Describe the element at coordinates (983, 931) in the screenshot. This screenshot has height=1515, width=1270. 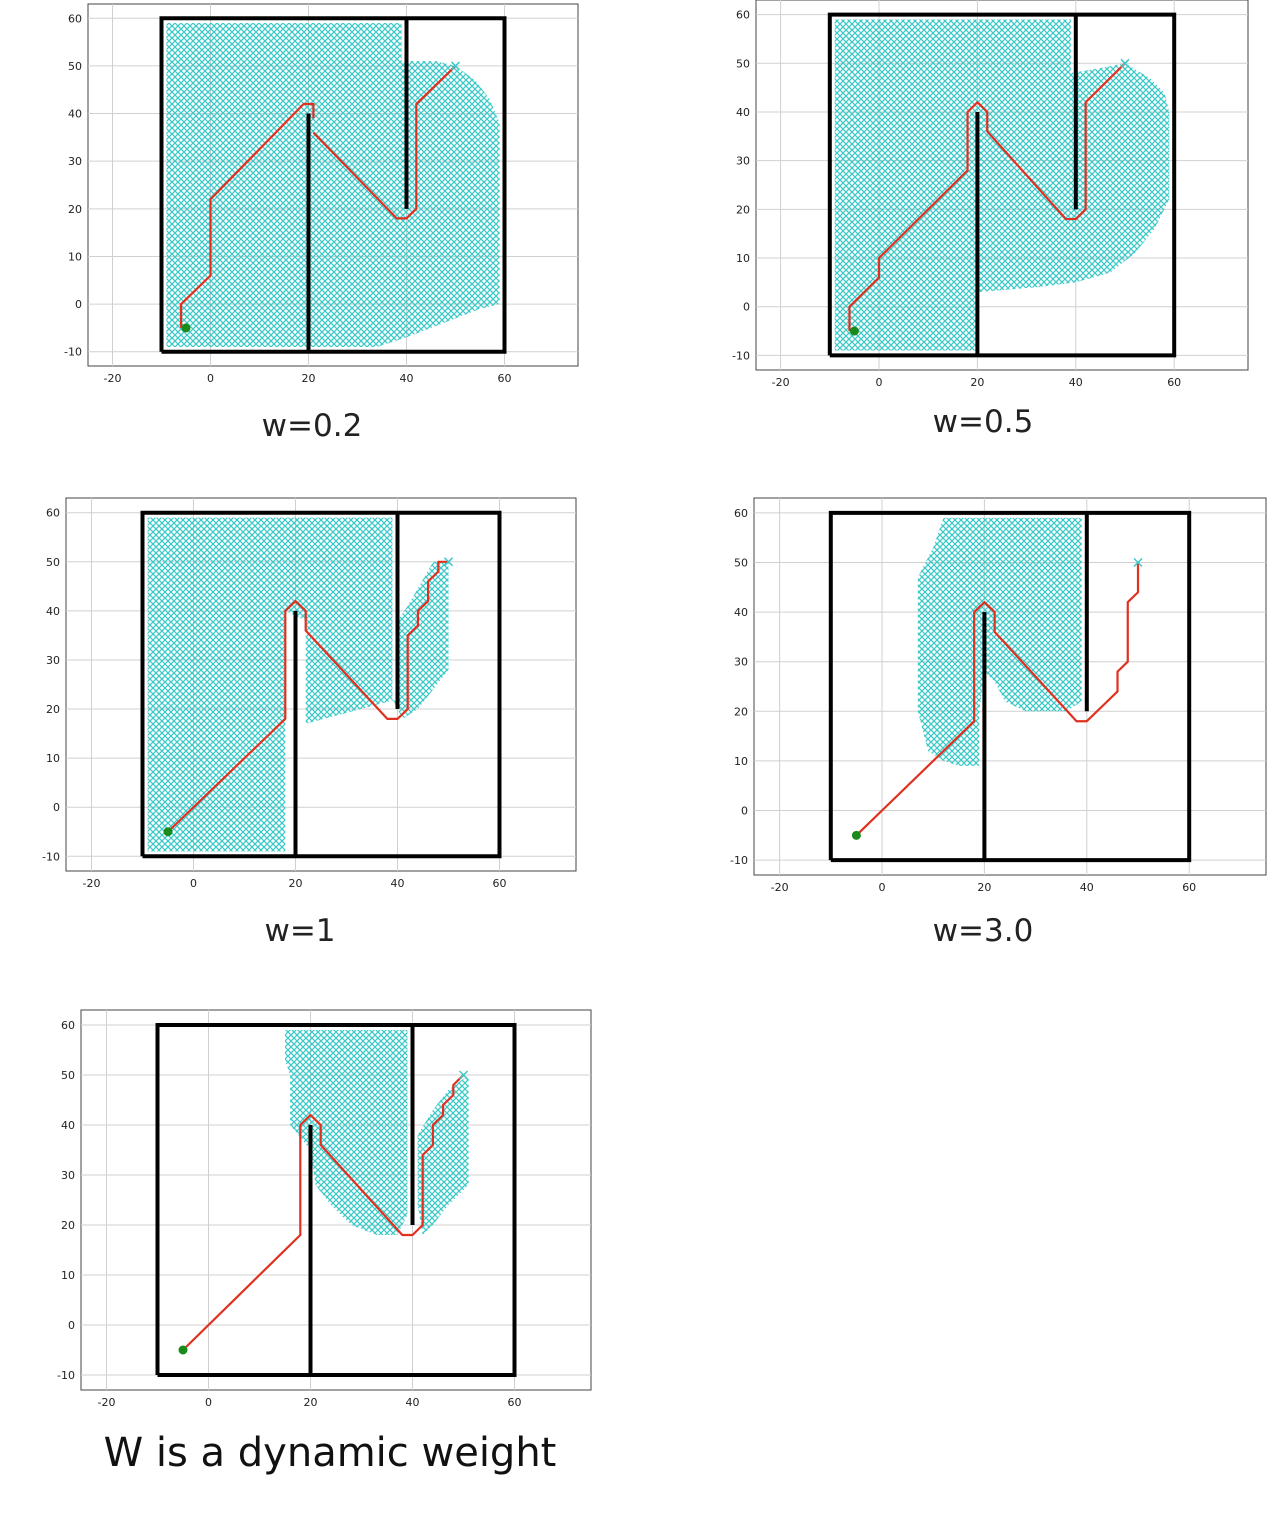
I see `caption-w-3-0: w=3.0` at that location.